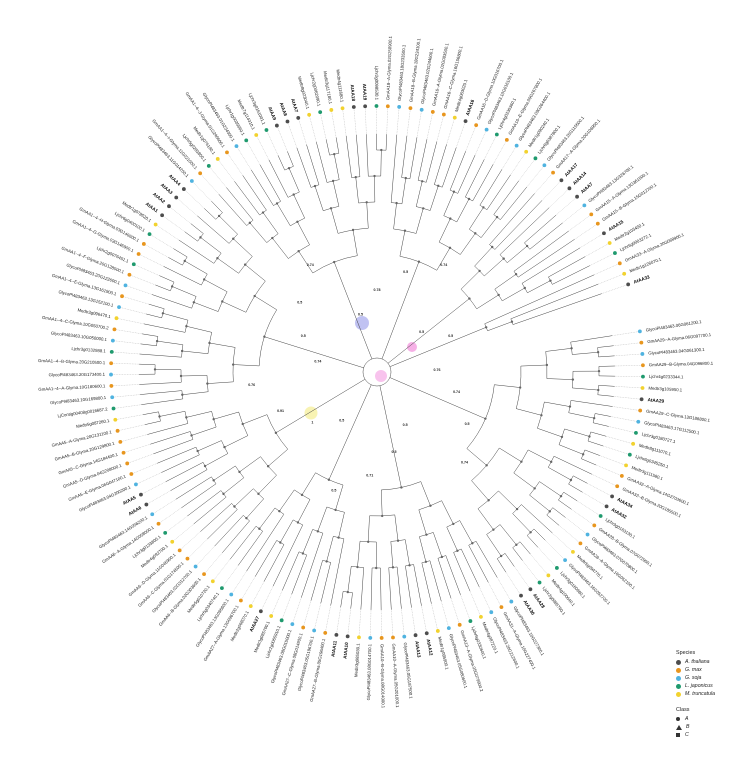  What do you see at coordinates (72, 361) in the screenshot?
I see `leaf-label: GmAA1--4--B-Glyma.20G210500.1` at bounding box center [72, 361].